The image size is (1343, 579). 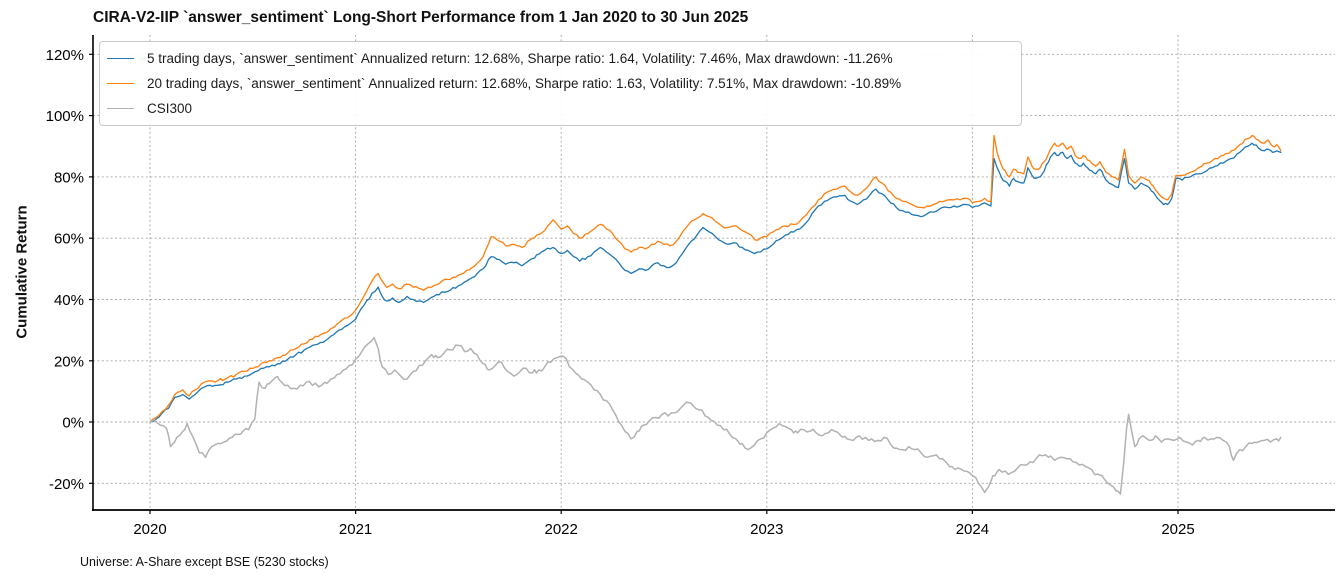 I want to click on x-tick-label: 2020, so click(x=149, y=529).